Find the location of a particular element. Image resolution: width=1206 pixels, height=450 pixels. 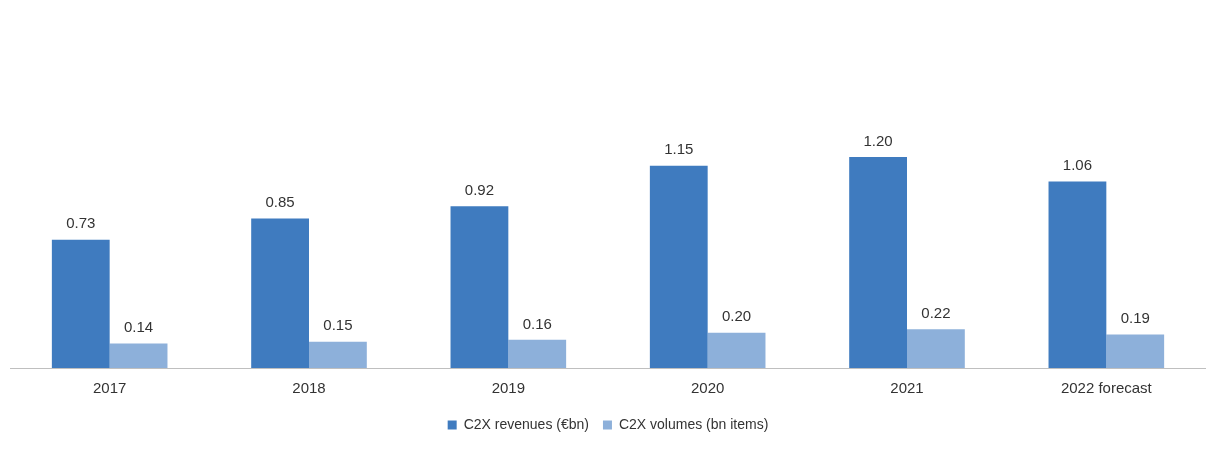

data-label: 0.73 is located at coordinates (81, 223).